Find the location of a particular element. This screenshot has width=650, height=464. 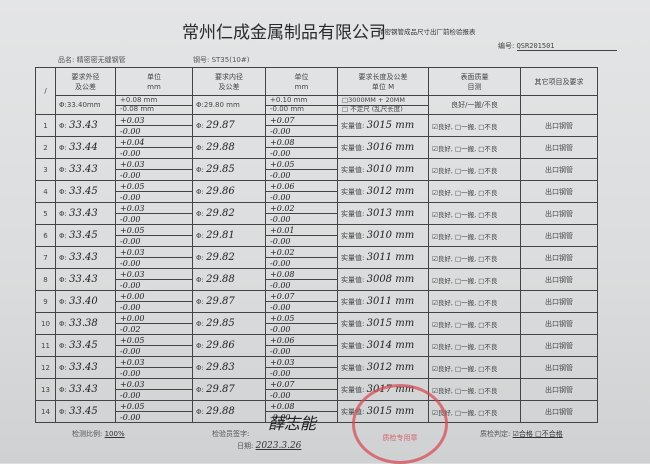

id-value: 29.87 is located at coordinates (220, 389).